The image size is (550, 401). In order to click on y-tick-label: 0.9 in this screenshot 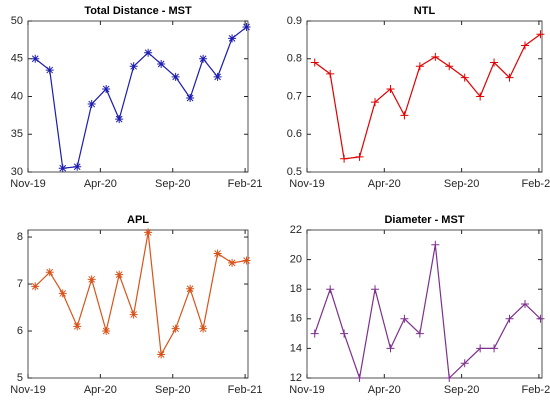, I will do `click(294, 21)`.